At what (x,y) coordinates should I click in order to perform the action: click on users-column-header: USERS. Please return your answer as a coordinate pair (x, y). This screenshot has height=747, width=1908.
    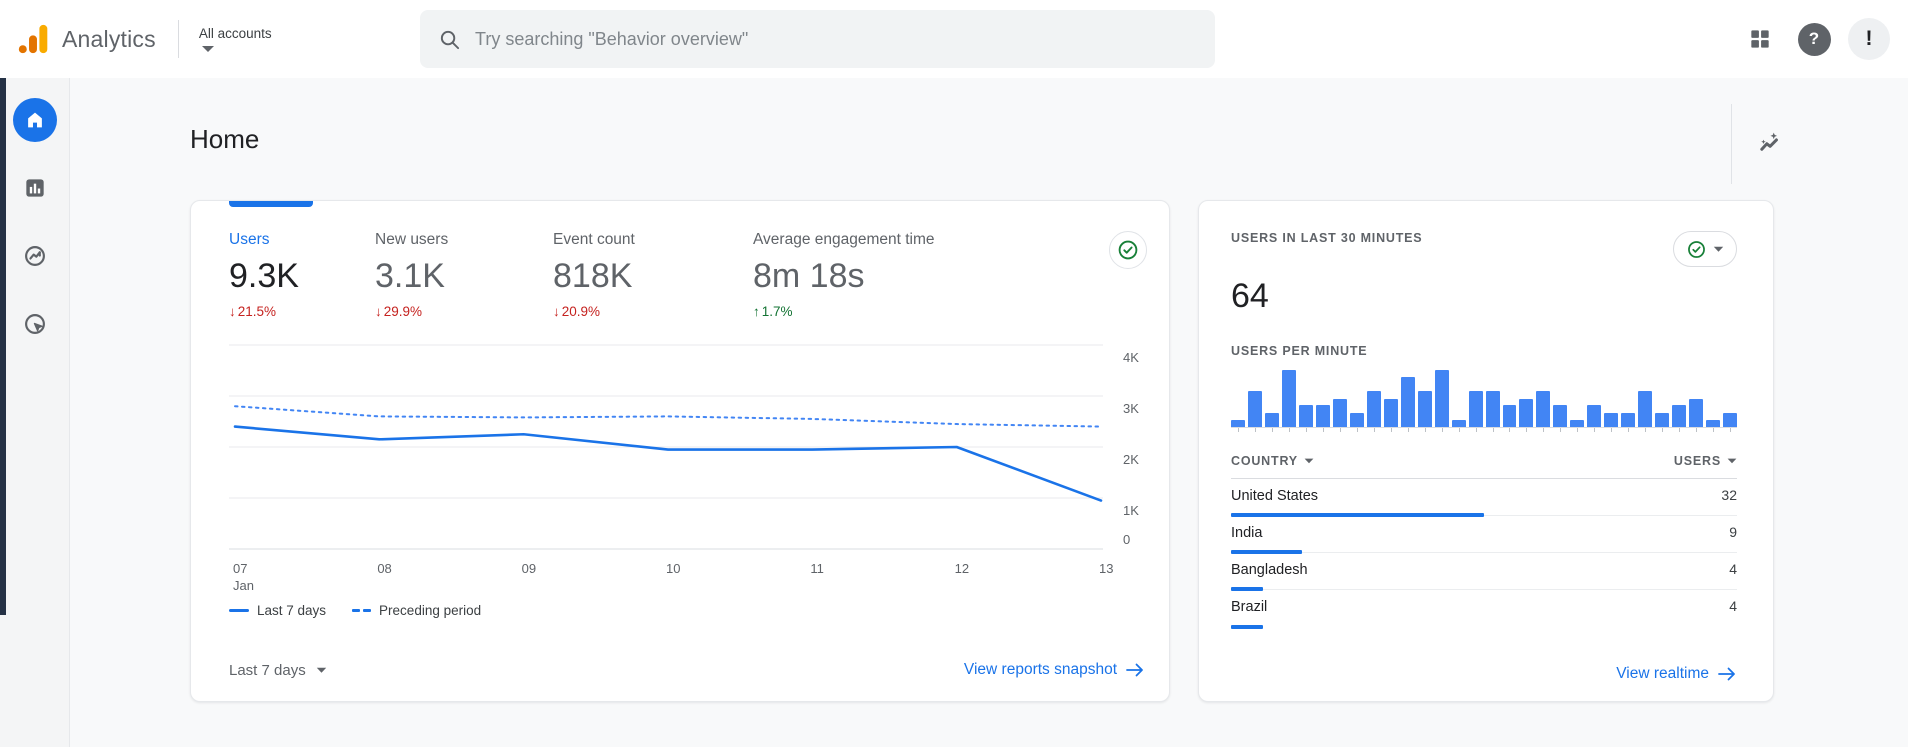
    Looking at the image, I should click on (1705, 461).